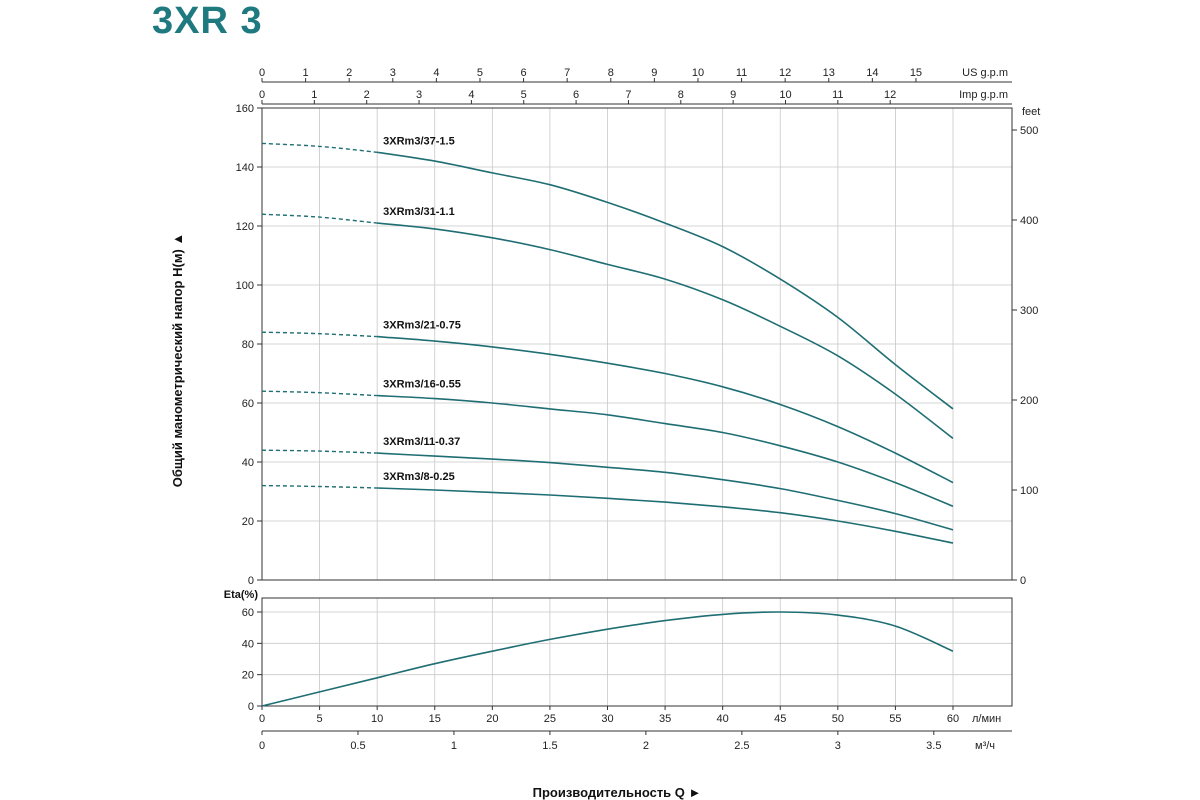 The width and height of the screenshot is (1200, 800). I want to click on feet-tick-label: 200, so click(1029, 401).